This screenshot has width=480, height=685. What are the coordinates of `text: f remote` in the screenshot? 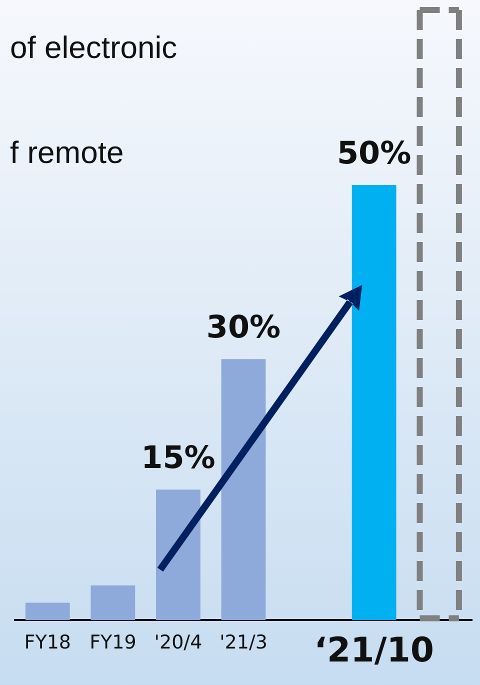 It's located at (67, 153).